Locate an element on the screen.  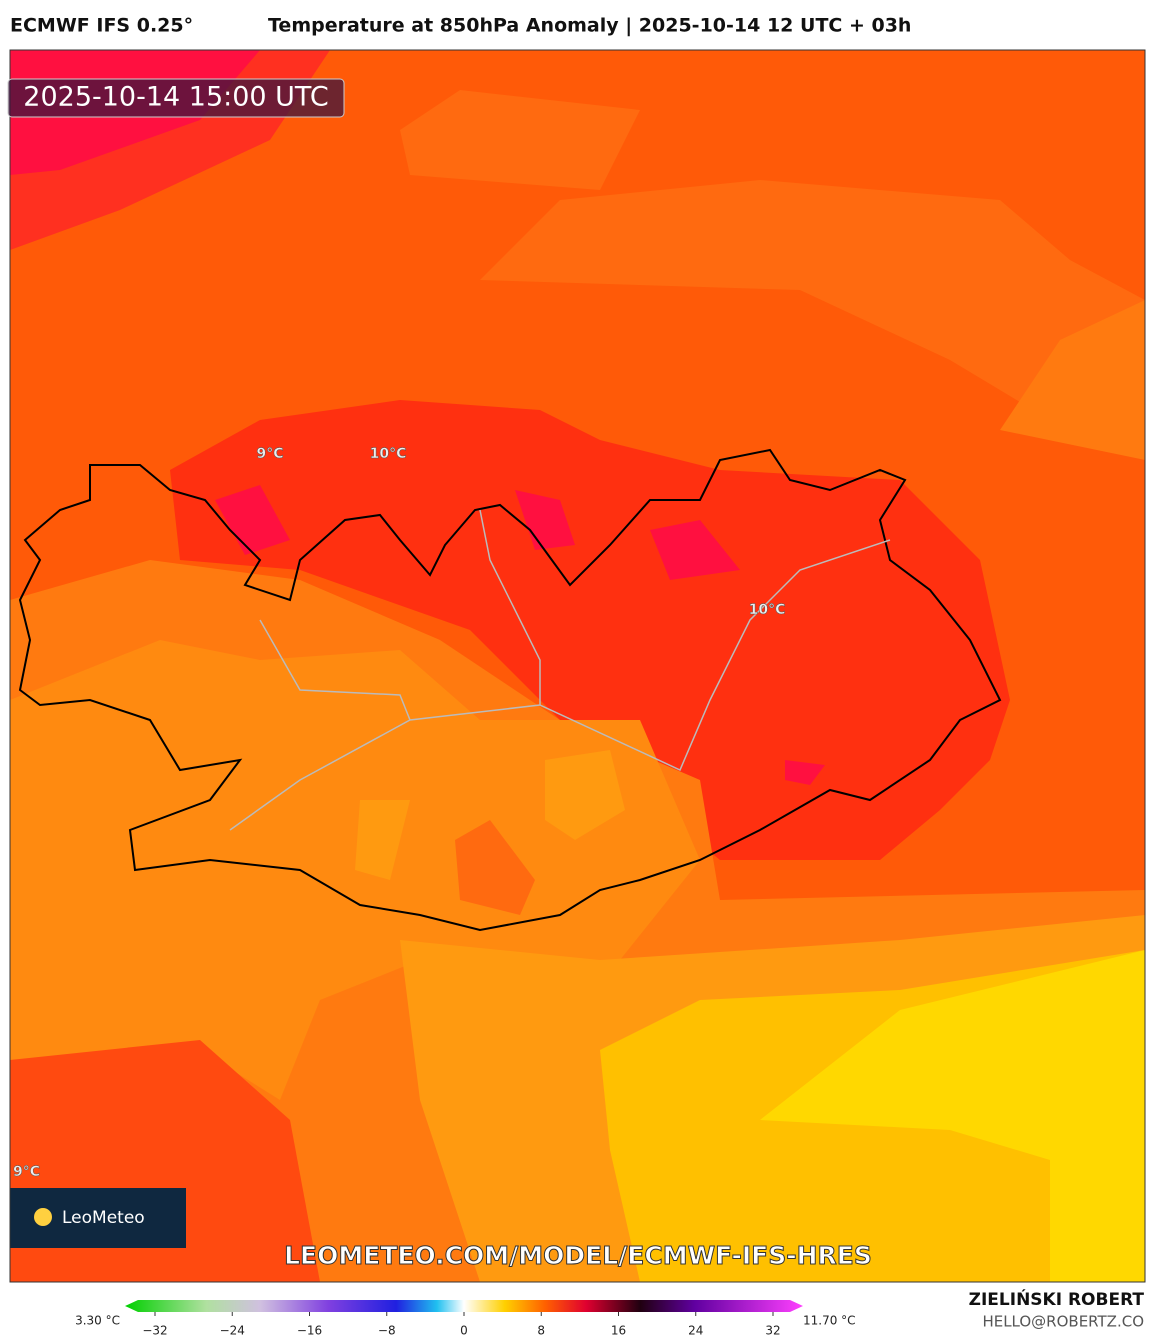
colorbar-tick-label: 16 is located at coordinates (618, 1331).